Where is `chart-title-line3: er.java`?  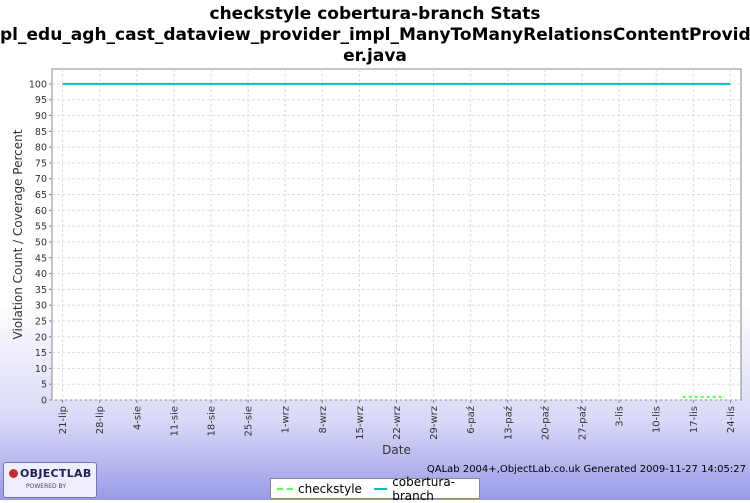
chart-title-line3: er.java is located at coordinates (375, 56).